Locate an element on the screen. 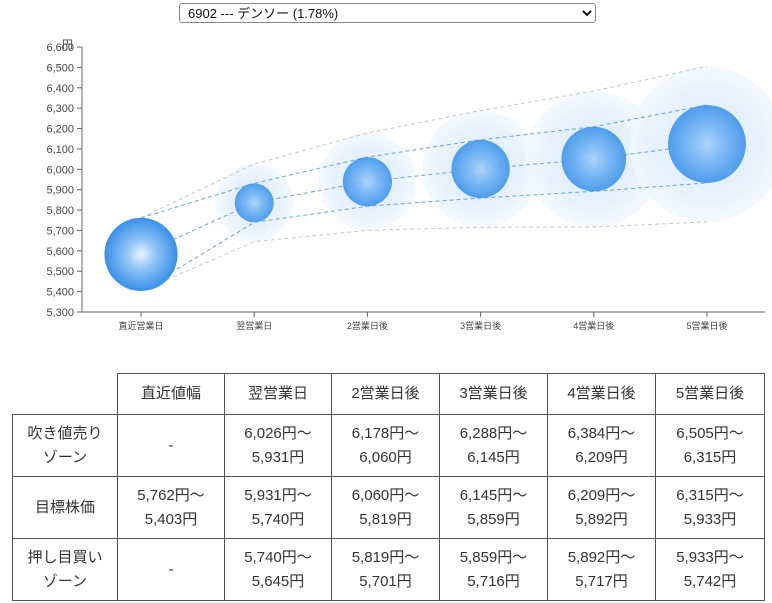 The image size is (772, 603). row-label: 目標株価 is located at coordinates (65, 507).